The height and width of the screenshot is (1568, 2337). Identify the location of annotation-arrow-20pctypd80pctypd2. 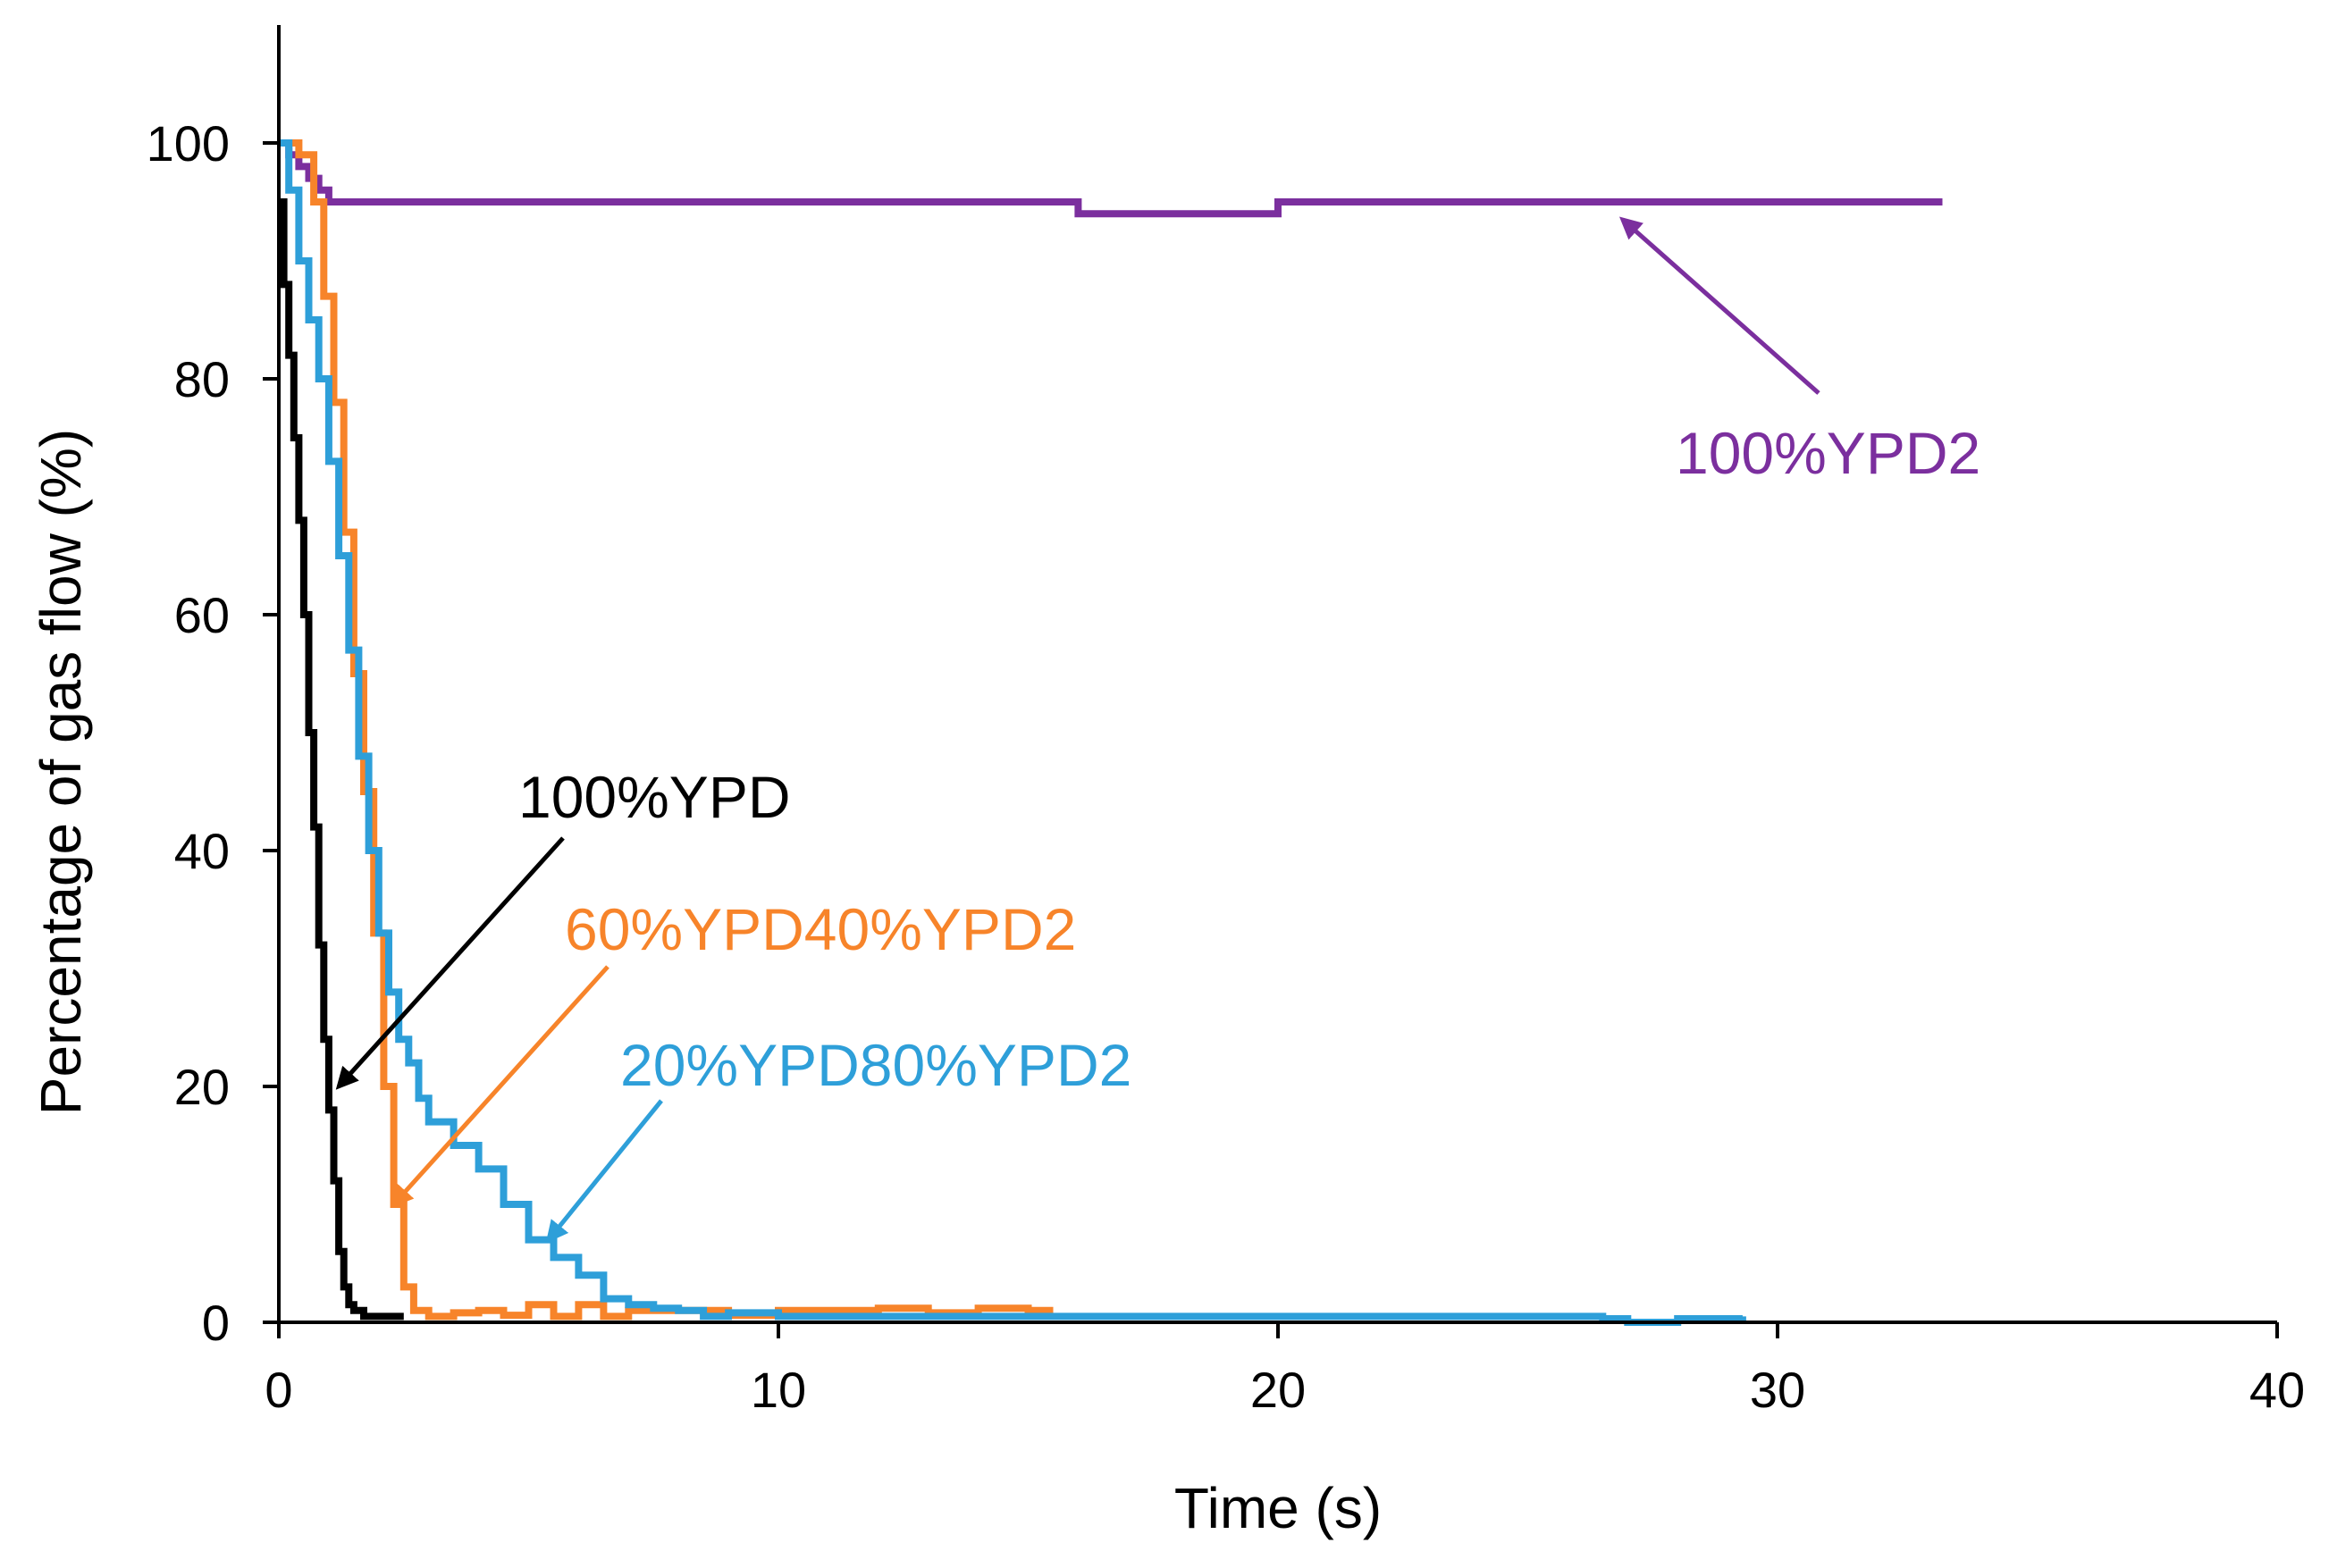
(604, 1171).